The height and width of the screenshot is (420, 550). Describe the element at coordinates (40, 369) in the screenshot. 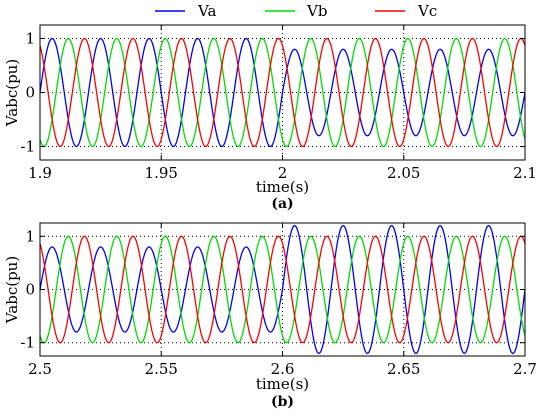

I see `x-tick-label: 2.5` at that location.